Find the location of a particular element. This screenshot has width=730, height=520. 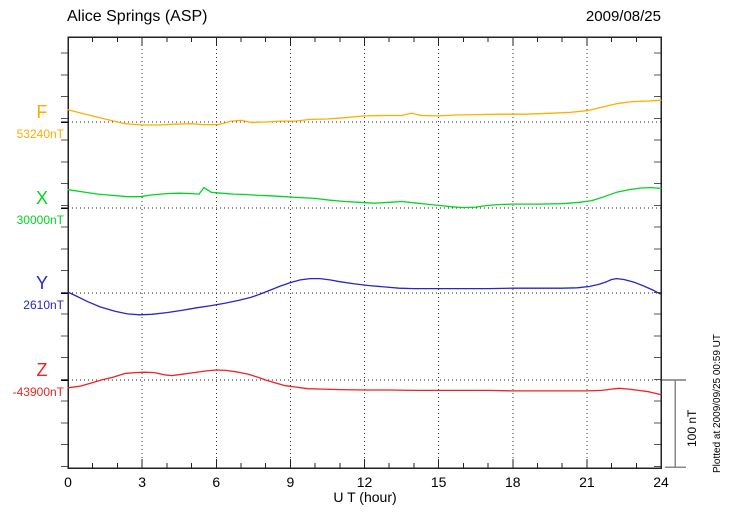

x-tick-label-3: 3 is located at coordinates (142, 482).